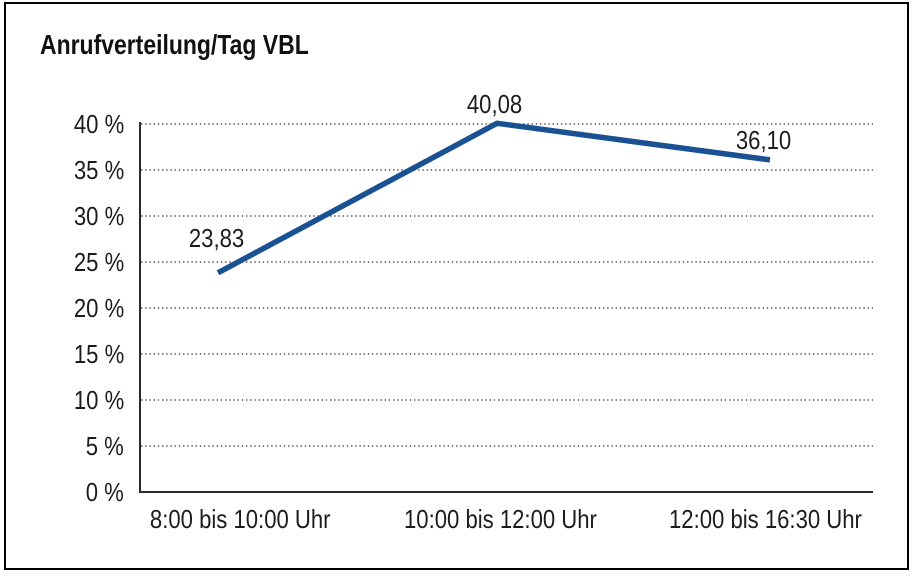 This screenshot has height=576, width=915. What do you see at coordinates (104, 446) in the screenshot?
I see `y-tick-text: 5 %` at bounding box center [104, 446].